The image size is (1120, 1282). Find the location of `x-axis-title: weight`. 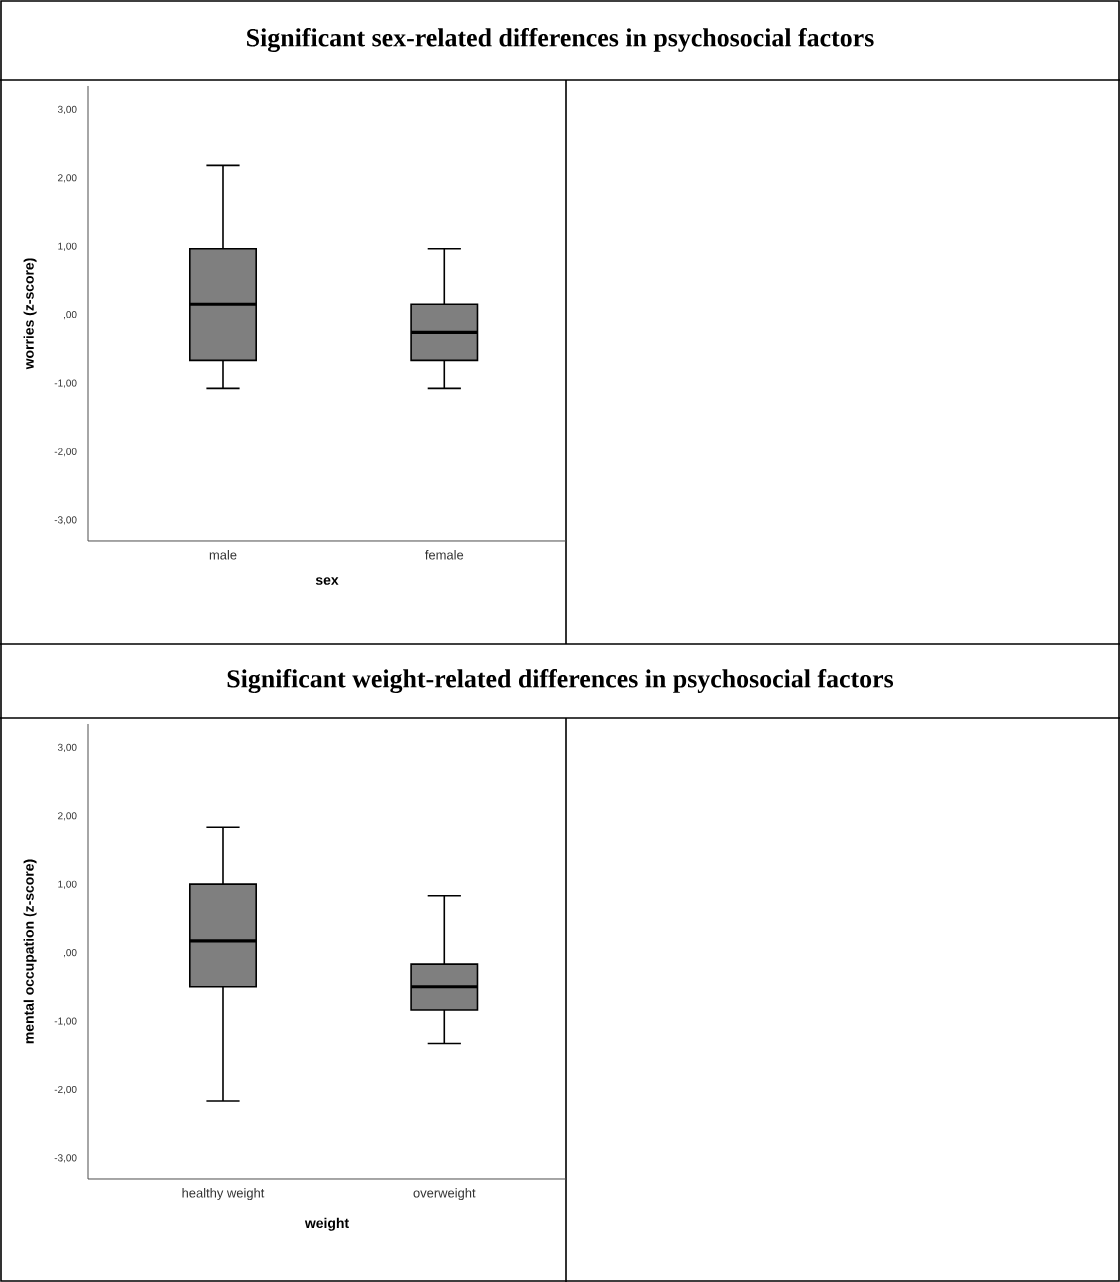

x-axis-title: weight is located at coordinates (326, 1224).